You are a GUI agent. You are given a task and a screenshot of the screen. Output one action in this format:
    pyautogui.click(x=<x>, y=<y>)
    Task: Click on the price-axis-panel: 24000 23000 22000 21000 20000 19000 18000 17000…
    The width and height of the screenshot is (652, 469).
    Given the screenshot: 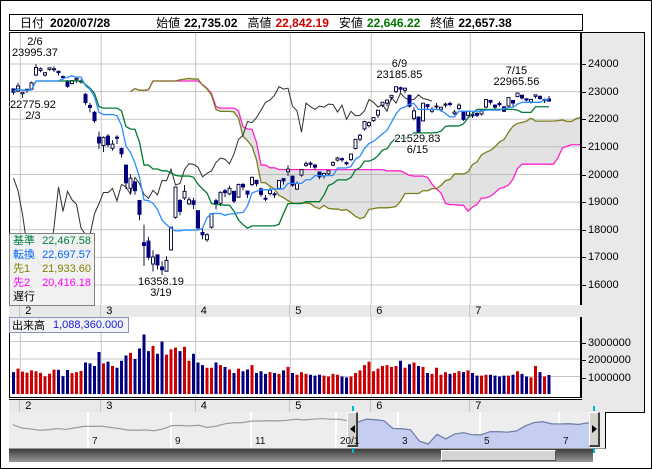 What is the action you would take?
    pyautogui.click(x=613, y=222)
    